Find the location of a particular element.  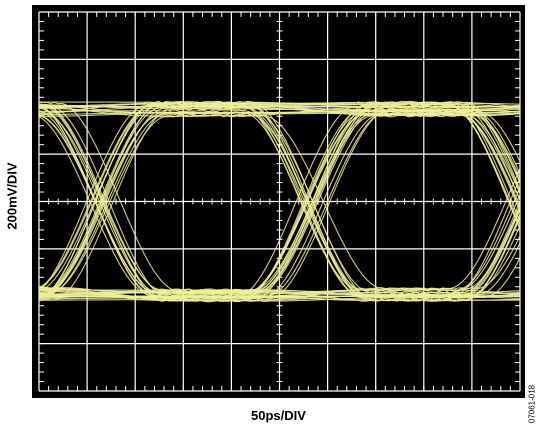

y-axis-label: 200mV/DIV is located at coordinates (12, 196).